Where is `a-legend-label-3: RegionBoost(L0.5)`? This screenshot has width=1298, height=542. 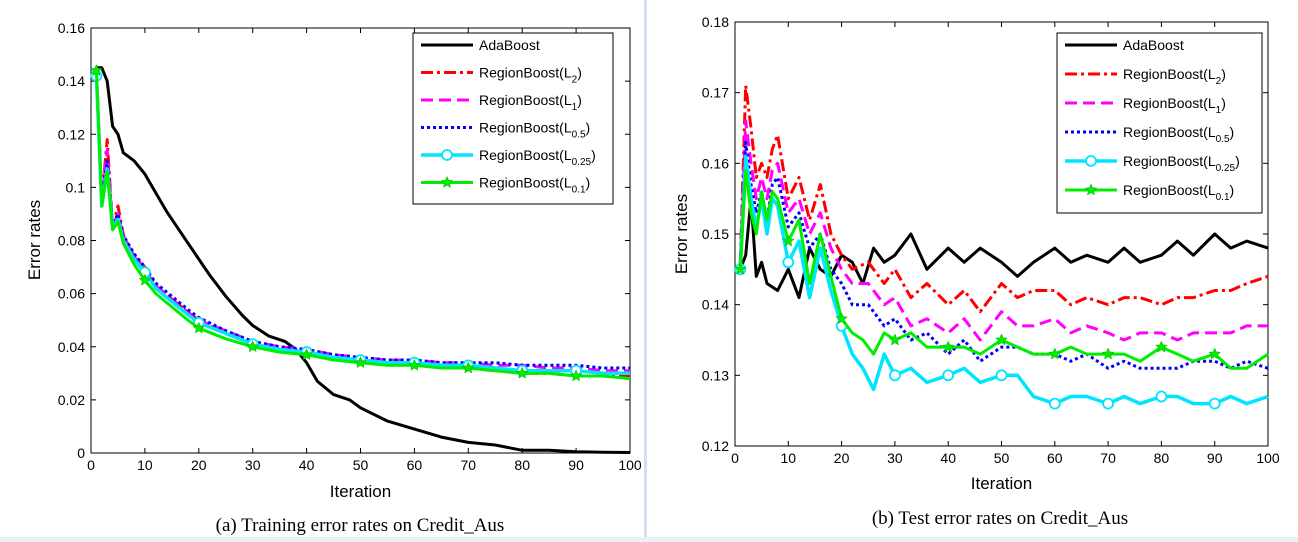 a-legend-label-3: RegionBoost(L0.5) is located at coordinates (534, 130).